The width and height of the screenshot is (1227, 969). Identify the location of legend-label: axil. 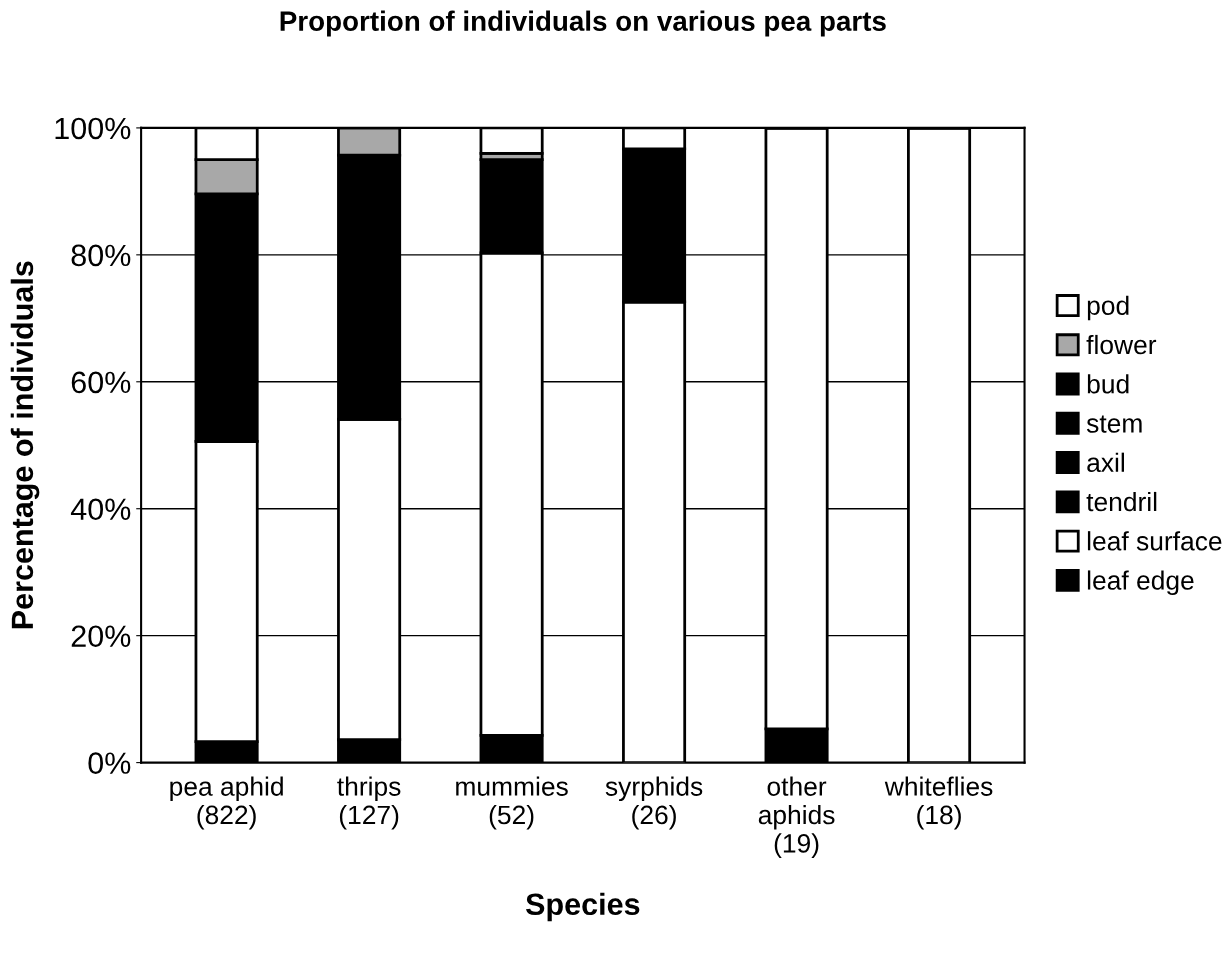
(1105, 462).